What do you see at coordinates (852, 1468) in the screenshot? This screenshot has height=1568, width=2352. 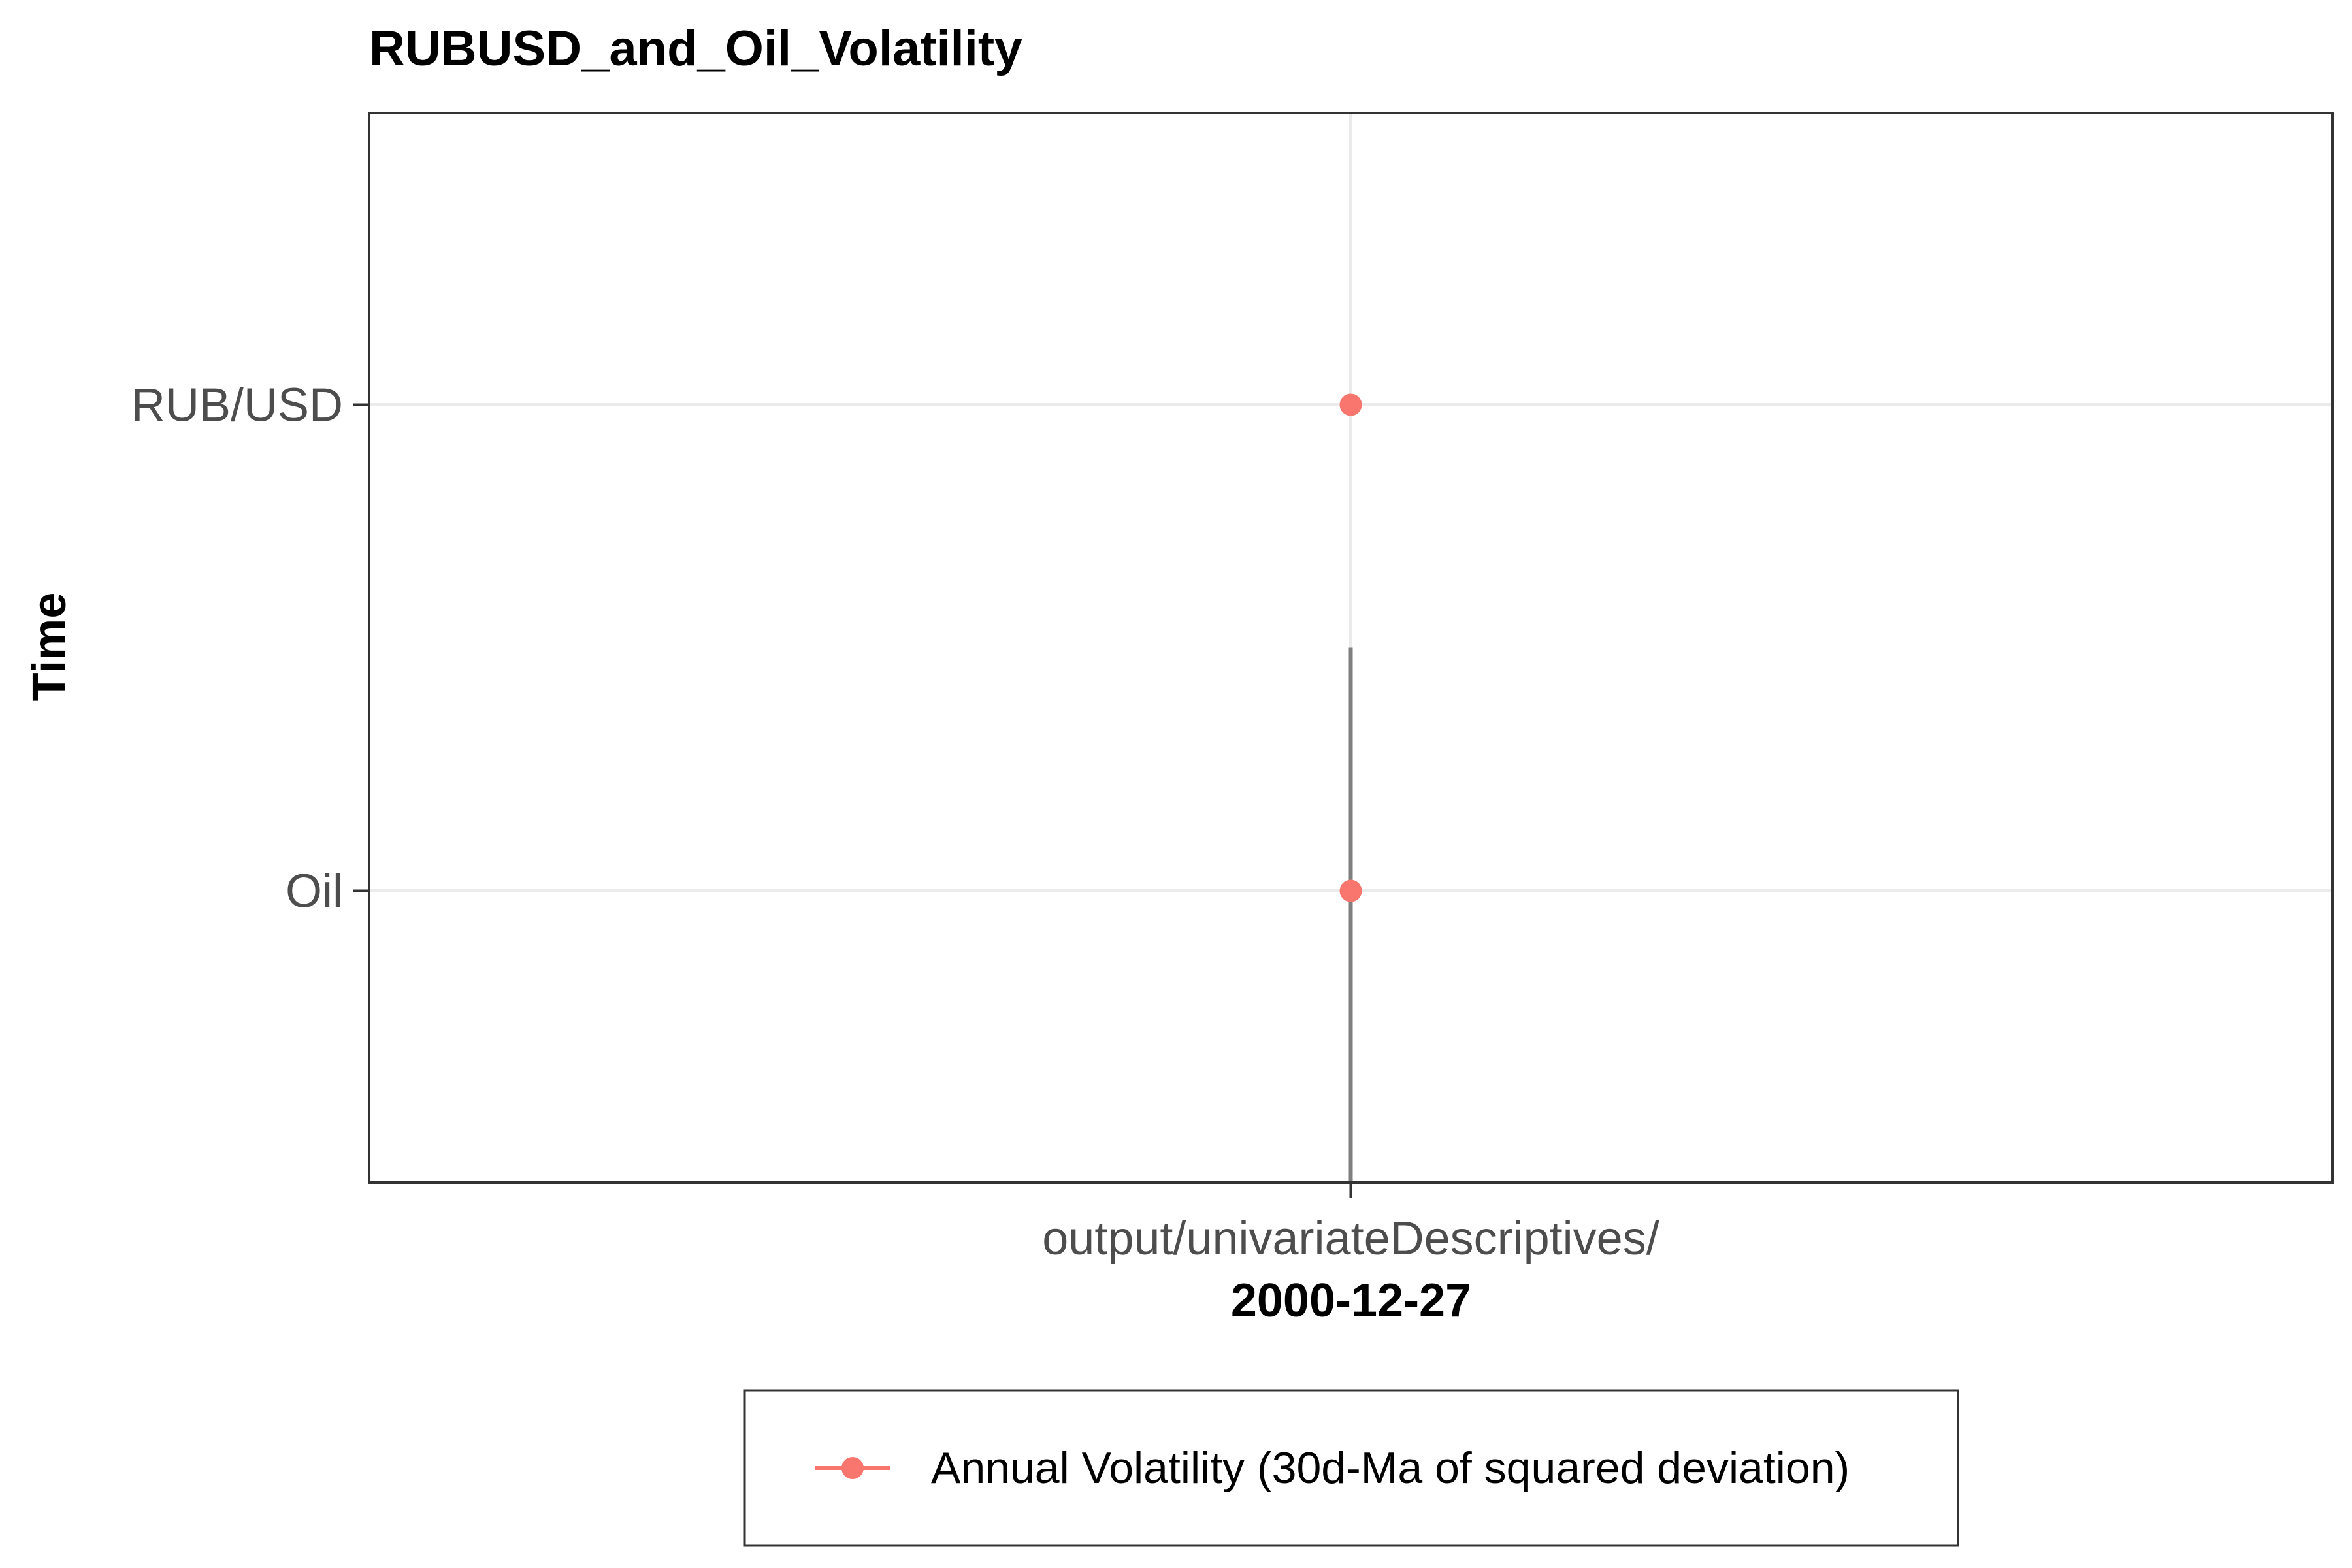 I see `legend-key-point` at bounding box center [852, 1468].